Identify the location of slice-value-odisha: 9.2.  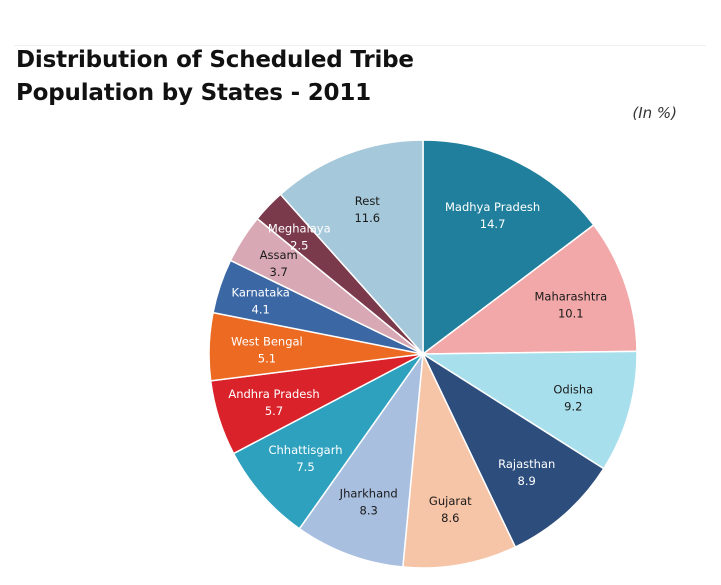
(573, 407).